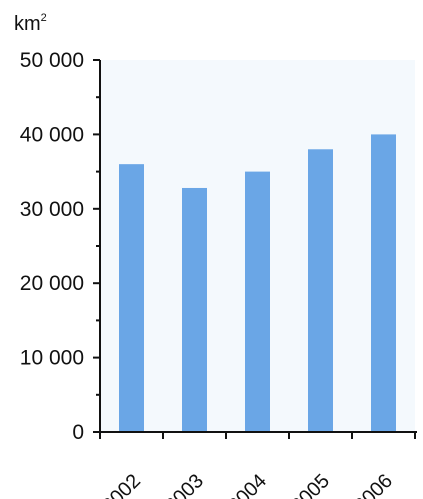 This screenshot has width=423, height=499. I want to click on y-axis-ticks: 0 10 000 20 000 30 000 40 000 50 000, so click(60, 246).